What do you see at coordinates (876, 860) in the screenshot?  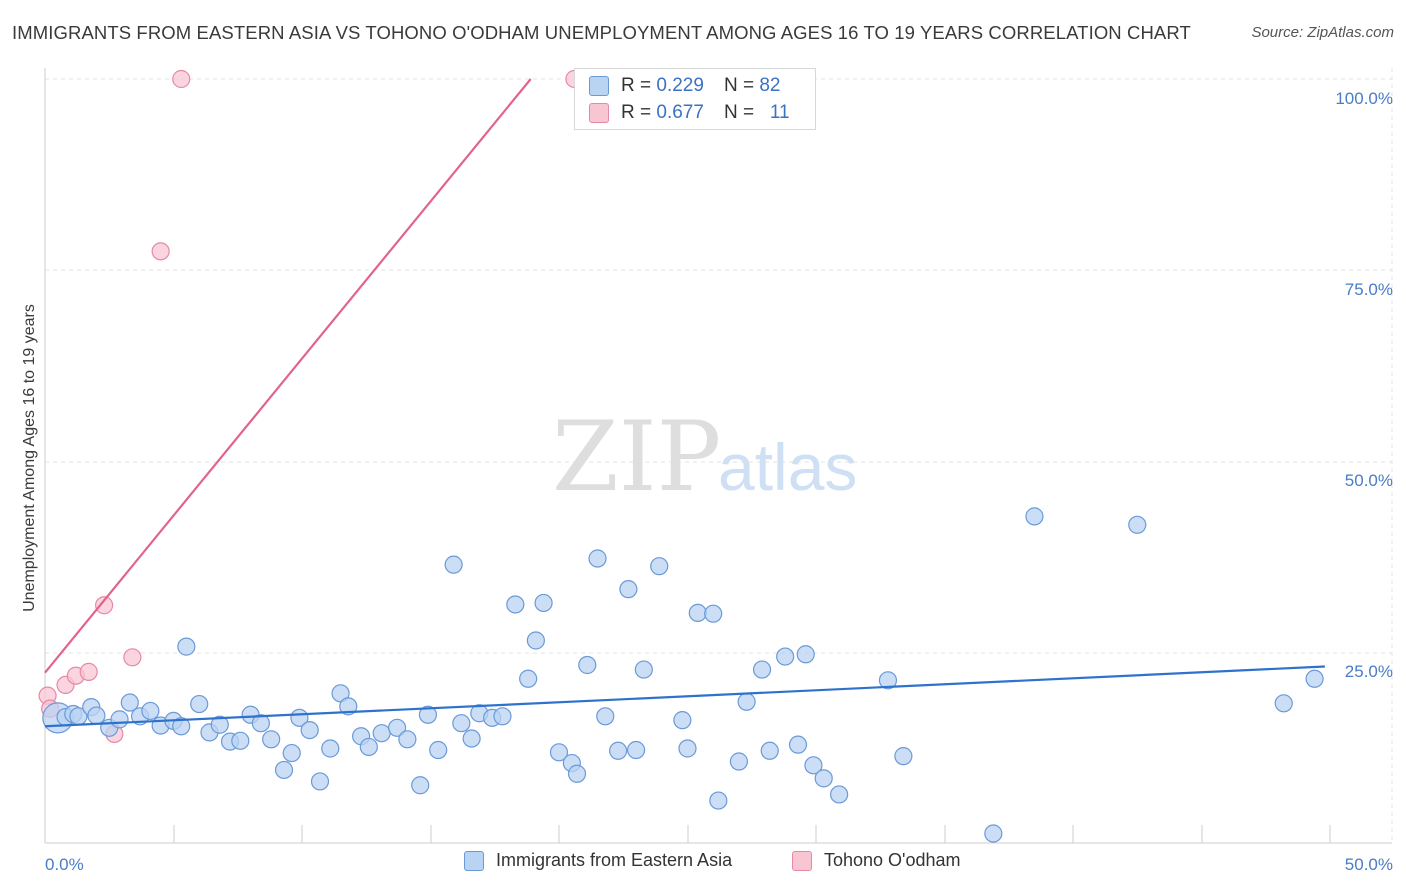 I see `legend-item-tohono: Tohono O'odham` at bounding box center [876, 860].